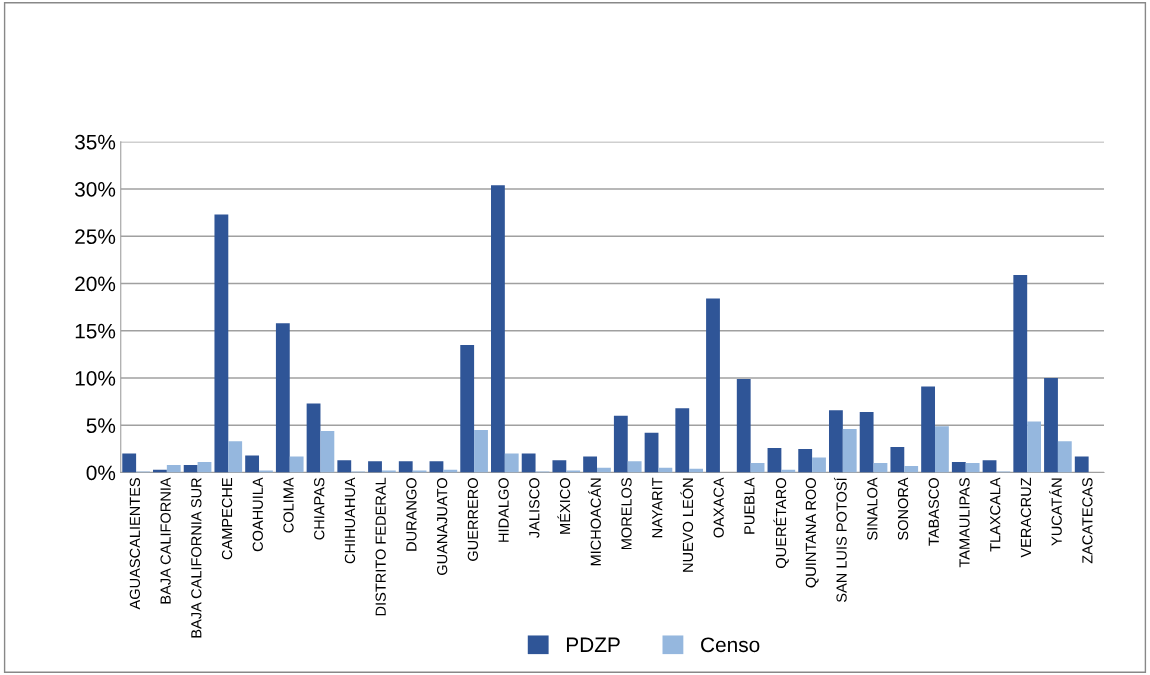  I want to click on x-tick-label: MICHOACÁN, so click(594, 522).